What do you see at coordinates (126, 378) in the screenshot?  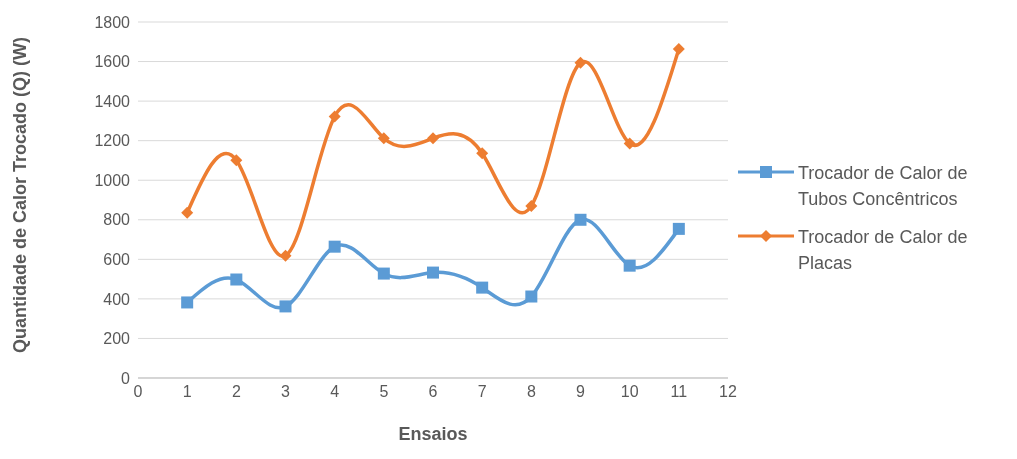 I see `y-tick-label: 0` at bounding box center [126, 378].